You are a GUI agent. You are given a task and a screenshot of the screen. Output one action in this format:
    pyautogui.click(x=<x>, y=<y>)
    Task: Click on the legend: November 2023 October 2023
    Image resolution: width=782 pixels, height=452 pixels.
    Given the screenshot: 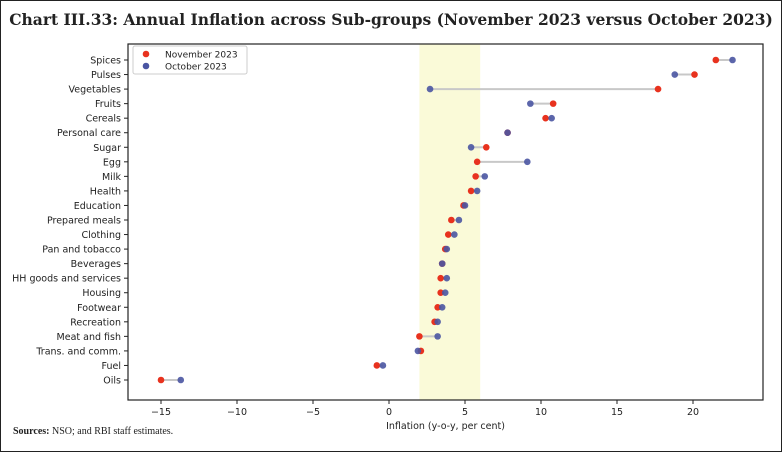 What is the action you would take?
    pyautogui.click(x=190, y=60)
    